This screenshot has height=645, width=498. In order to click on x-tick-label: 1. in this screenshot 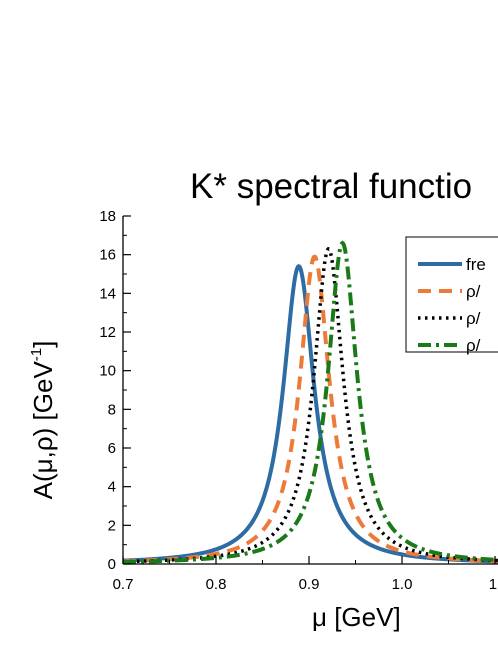, I will do `click(493, 584)`.